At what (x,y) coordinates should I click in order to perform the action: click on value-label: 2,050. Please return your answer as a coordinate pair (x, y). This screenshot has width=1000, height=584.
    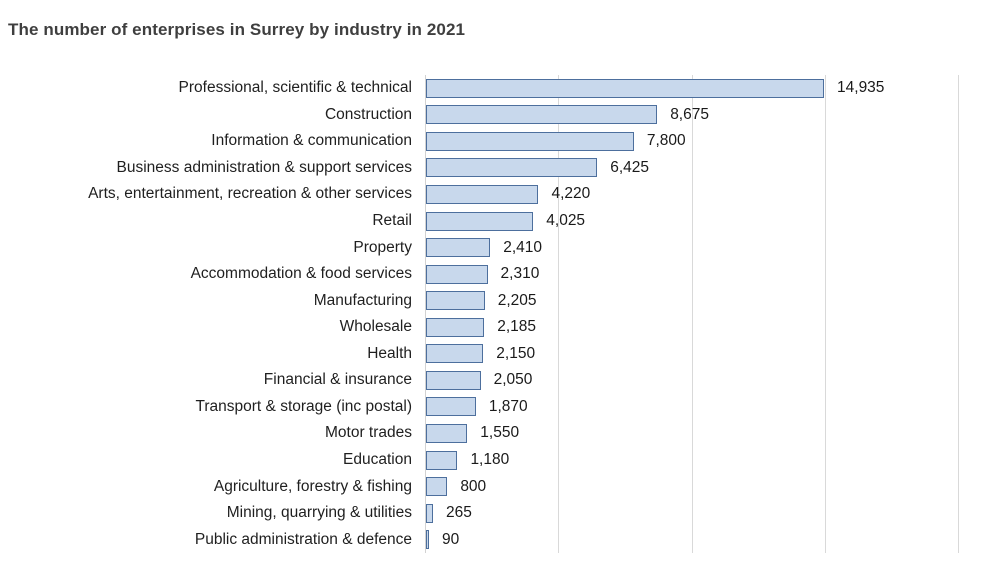
    Looking at the image, I should click on (513, 380).